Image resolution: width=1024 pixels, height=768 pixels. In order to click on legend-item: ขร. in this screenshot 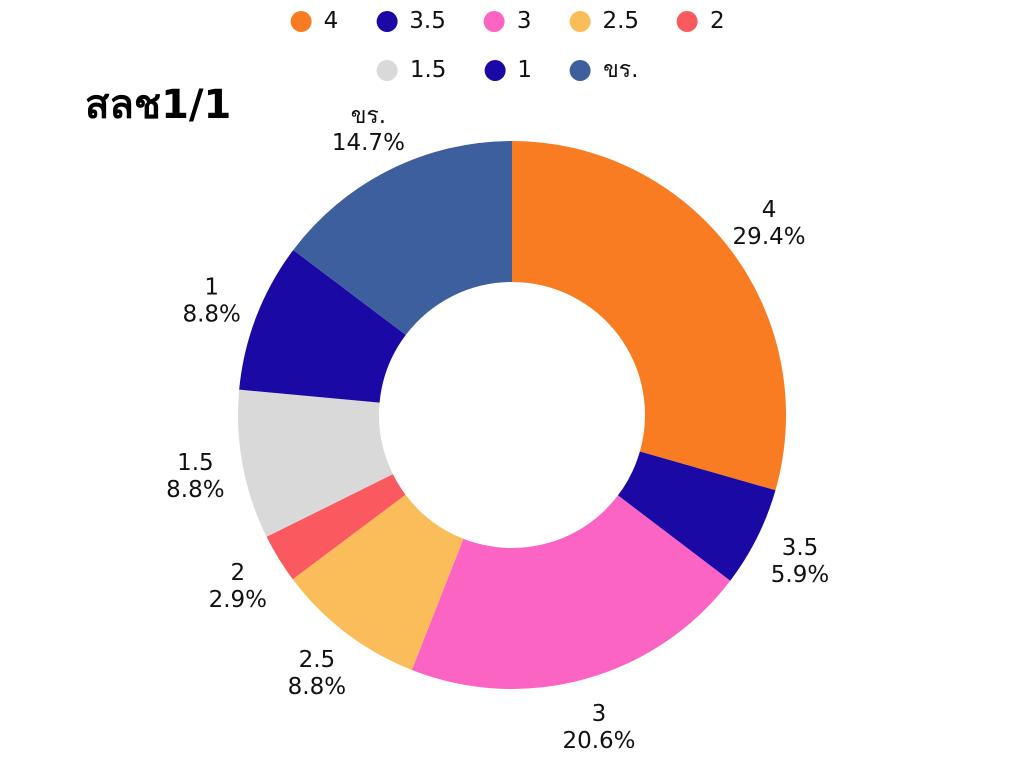, I will do `click(604, 70)`.